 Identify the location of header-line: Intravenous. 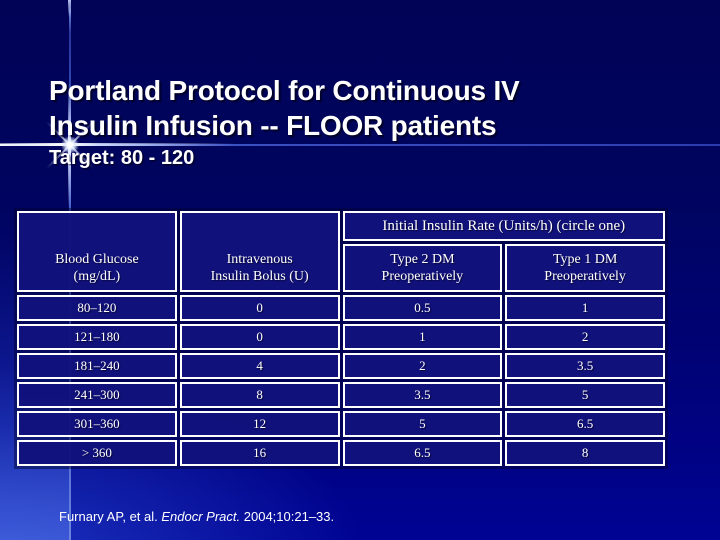
(259, 259).